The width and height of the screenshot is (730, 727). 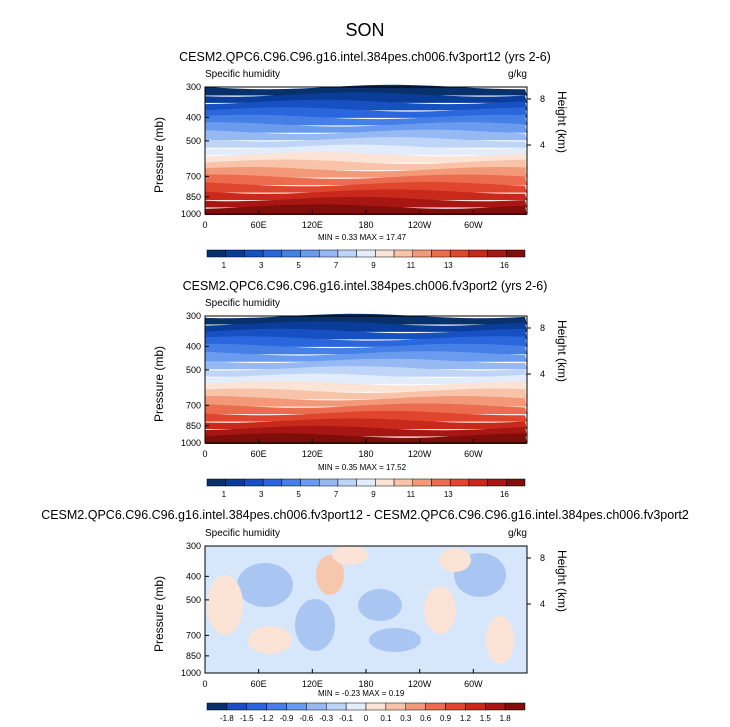 I want to click on panel-3-xtick-label-2: 120E, so click(x=312, y=684).